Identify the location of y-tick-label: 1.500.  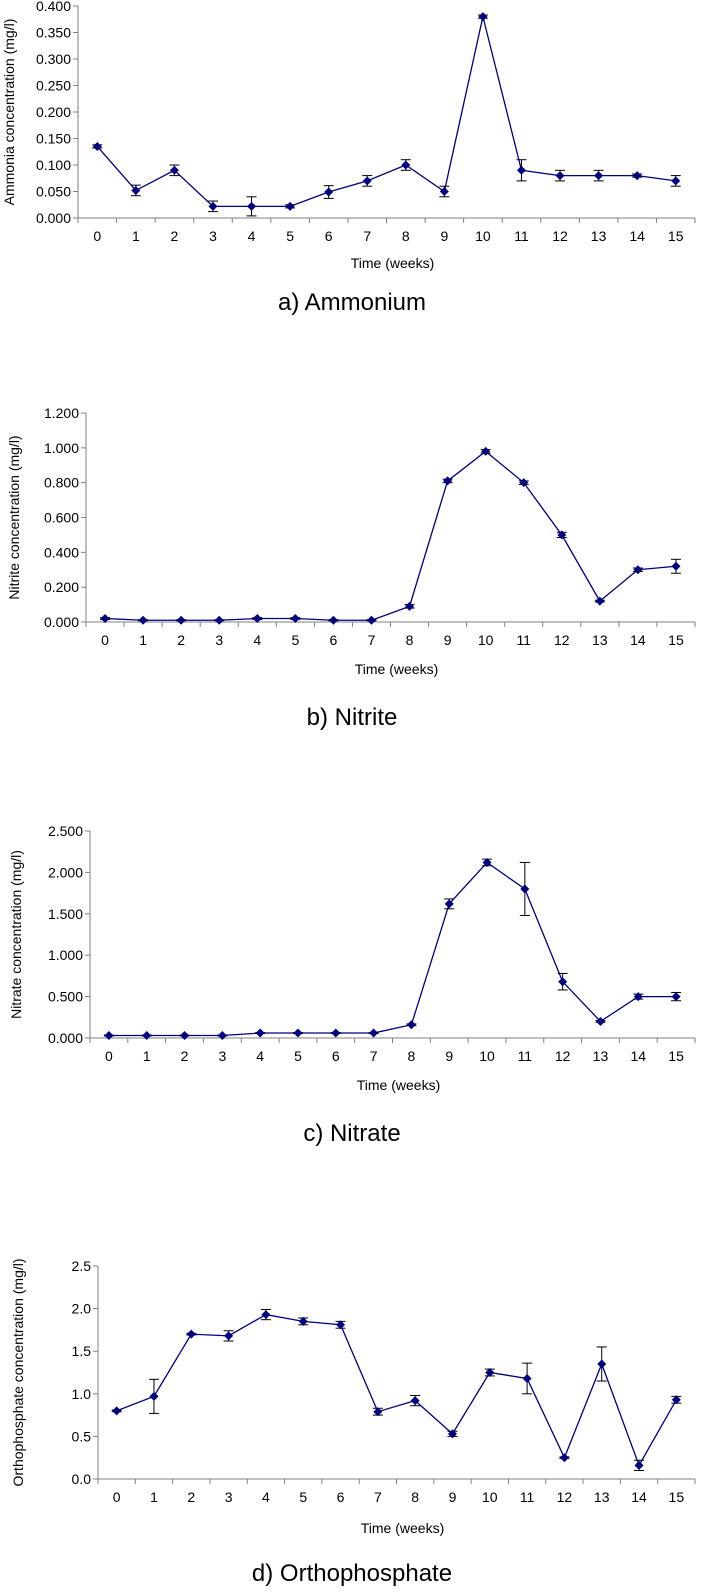
(65, 914).